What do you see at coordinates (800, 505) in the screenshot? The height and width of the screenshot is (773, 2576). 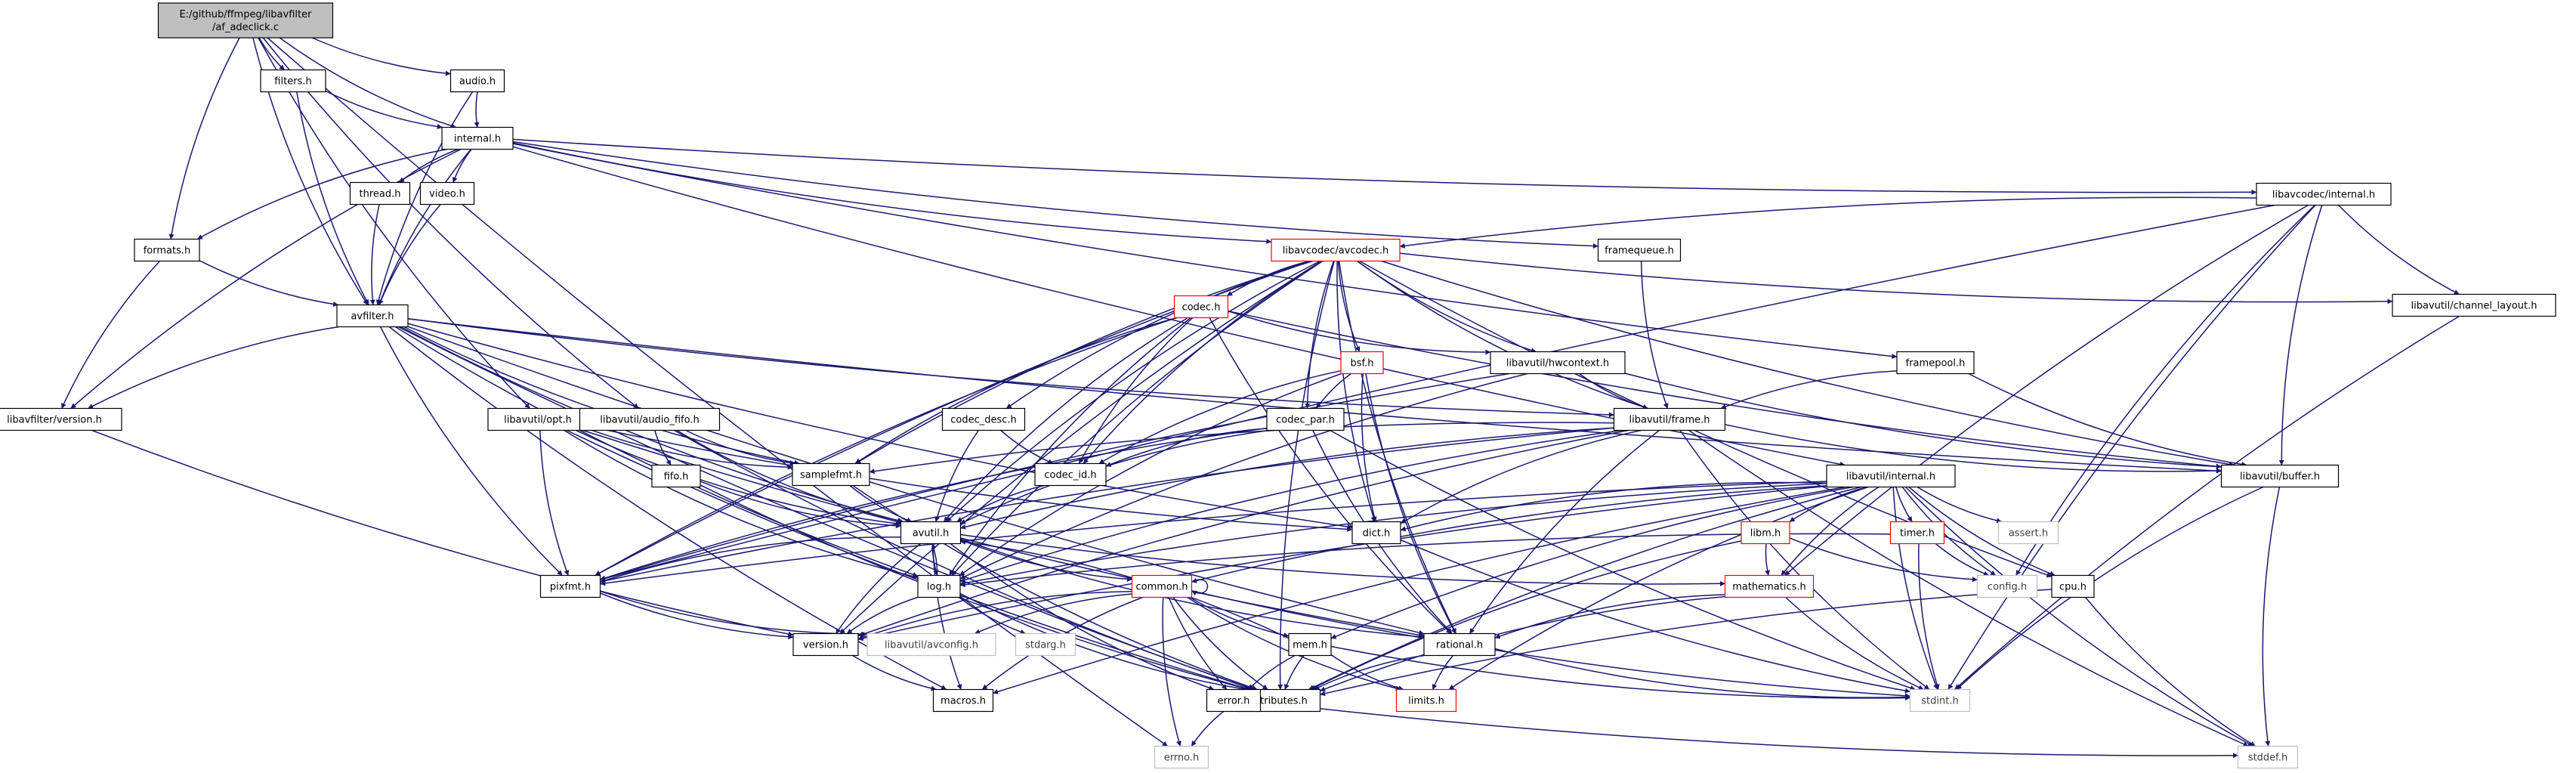 I see `edge-fifo-h-to-avutil-h` at bounding box center [800, 505].